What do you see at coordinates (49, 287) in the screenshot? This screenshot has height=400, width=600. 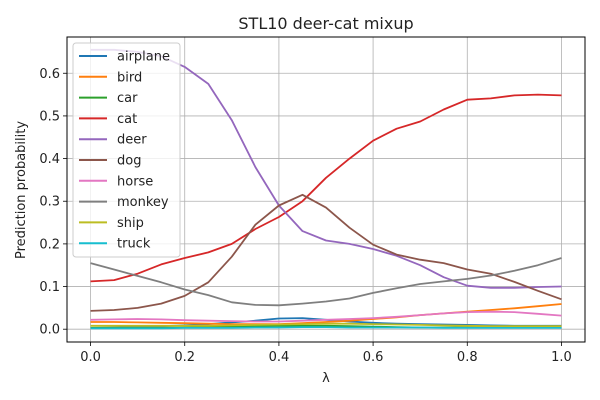 I see `y-tick-label: 0.1` at bounding box center [49, 287].